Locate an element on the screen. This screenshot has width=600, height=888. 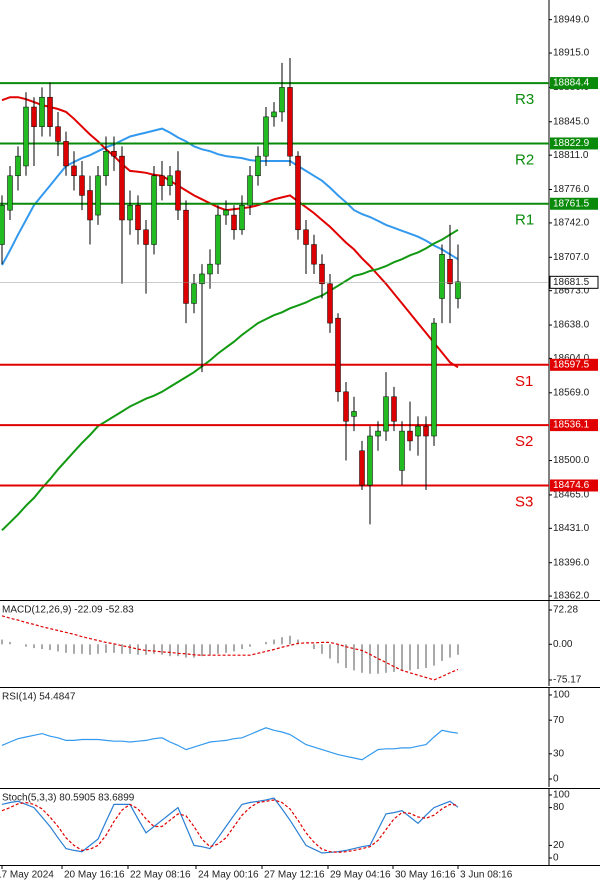
level-name: R1 is located at coordinates (524, 220).